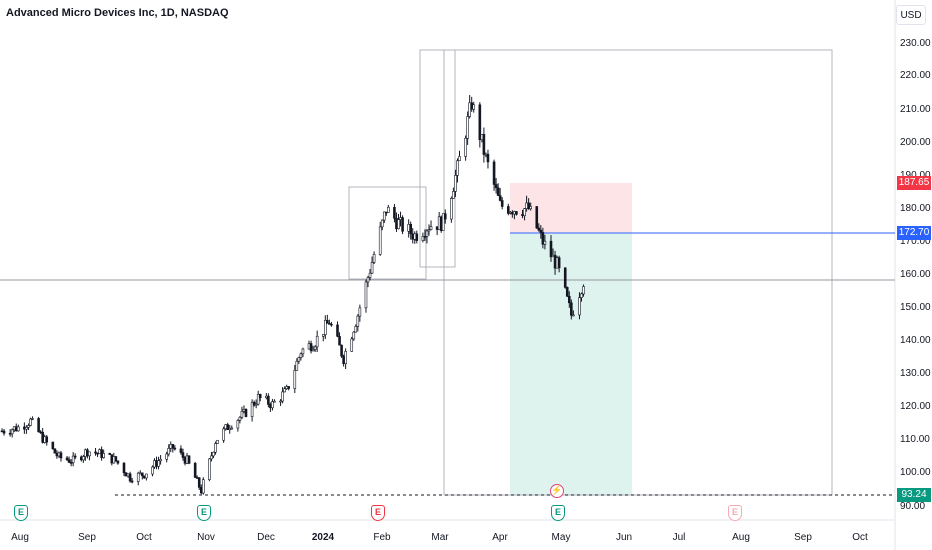 The width and height of the screenshot is (932, 550). Describe the element at coordinates (915, 274) in the screenshot. I see `price-axis-label: 160.00` at that location.